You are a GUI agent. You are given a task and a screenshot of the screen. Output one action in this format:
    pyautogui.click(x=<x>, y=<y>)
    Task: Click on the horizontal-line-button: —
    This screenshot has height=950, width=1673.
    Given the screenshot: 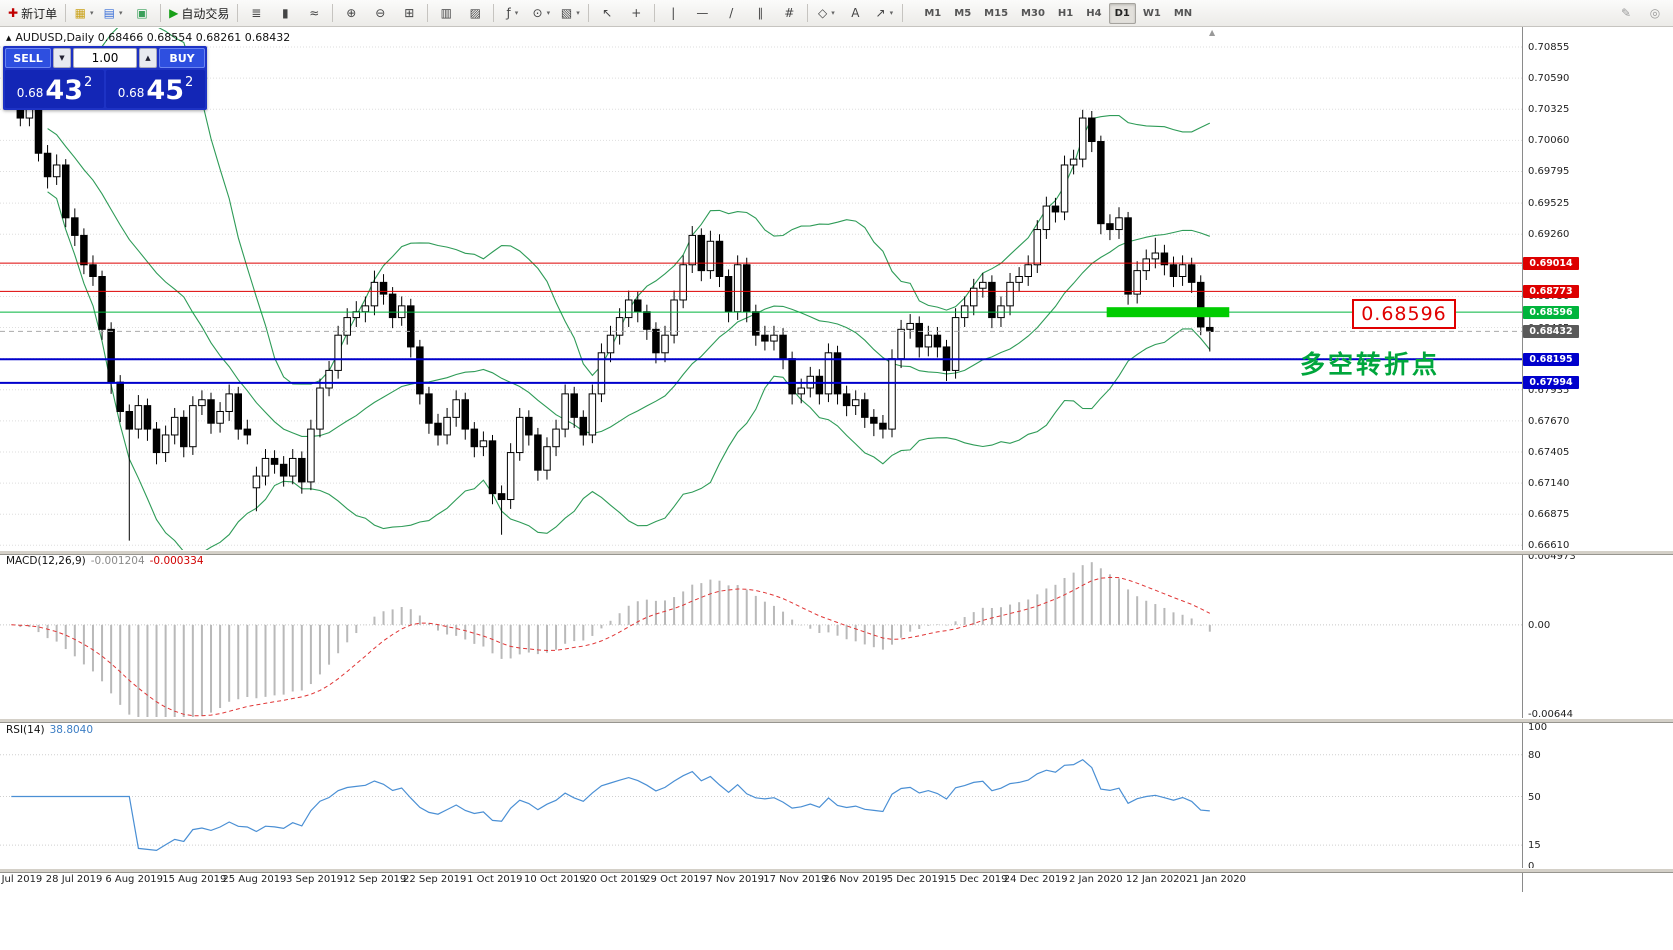 What is the action you would take?
    pyautogui.click(x=702, y=13)
    